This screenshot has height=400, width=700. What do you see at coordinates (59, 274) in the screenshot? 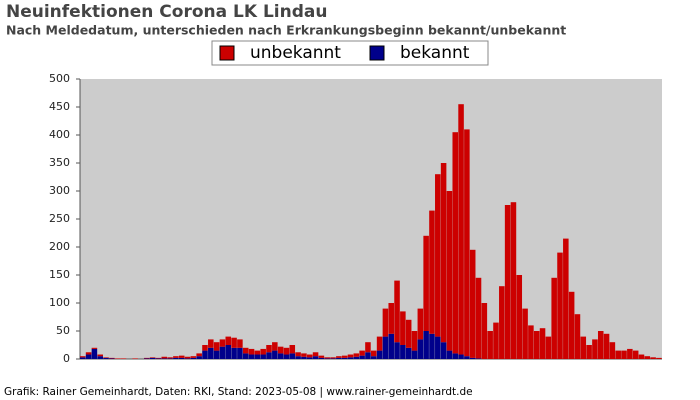
I see `y-tick-label: 150` at bounding box center [59, 274].